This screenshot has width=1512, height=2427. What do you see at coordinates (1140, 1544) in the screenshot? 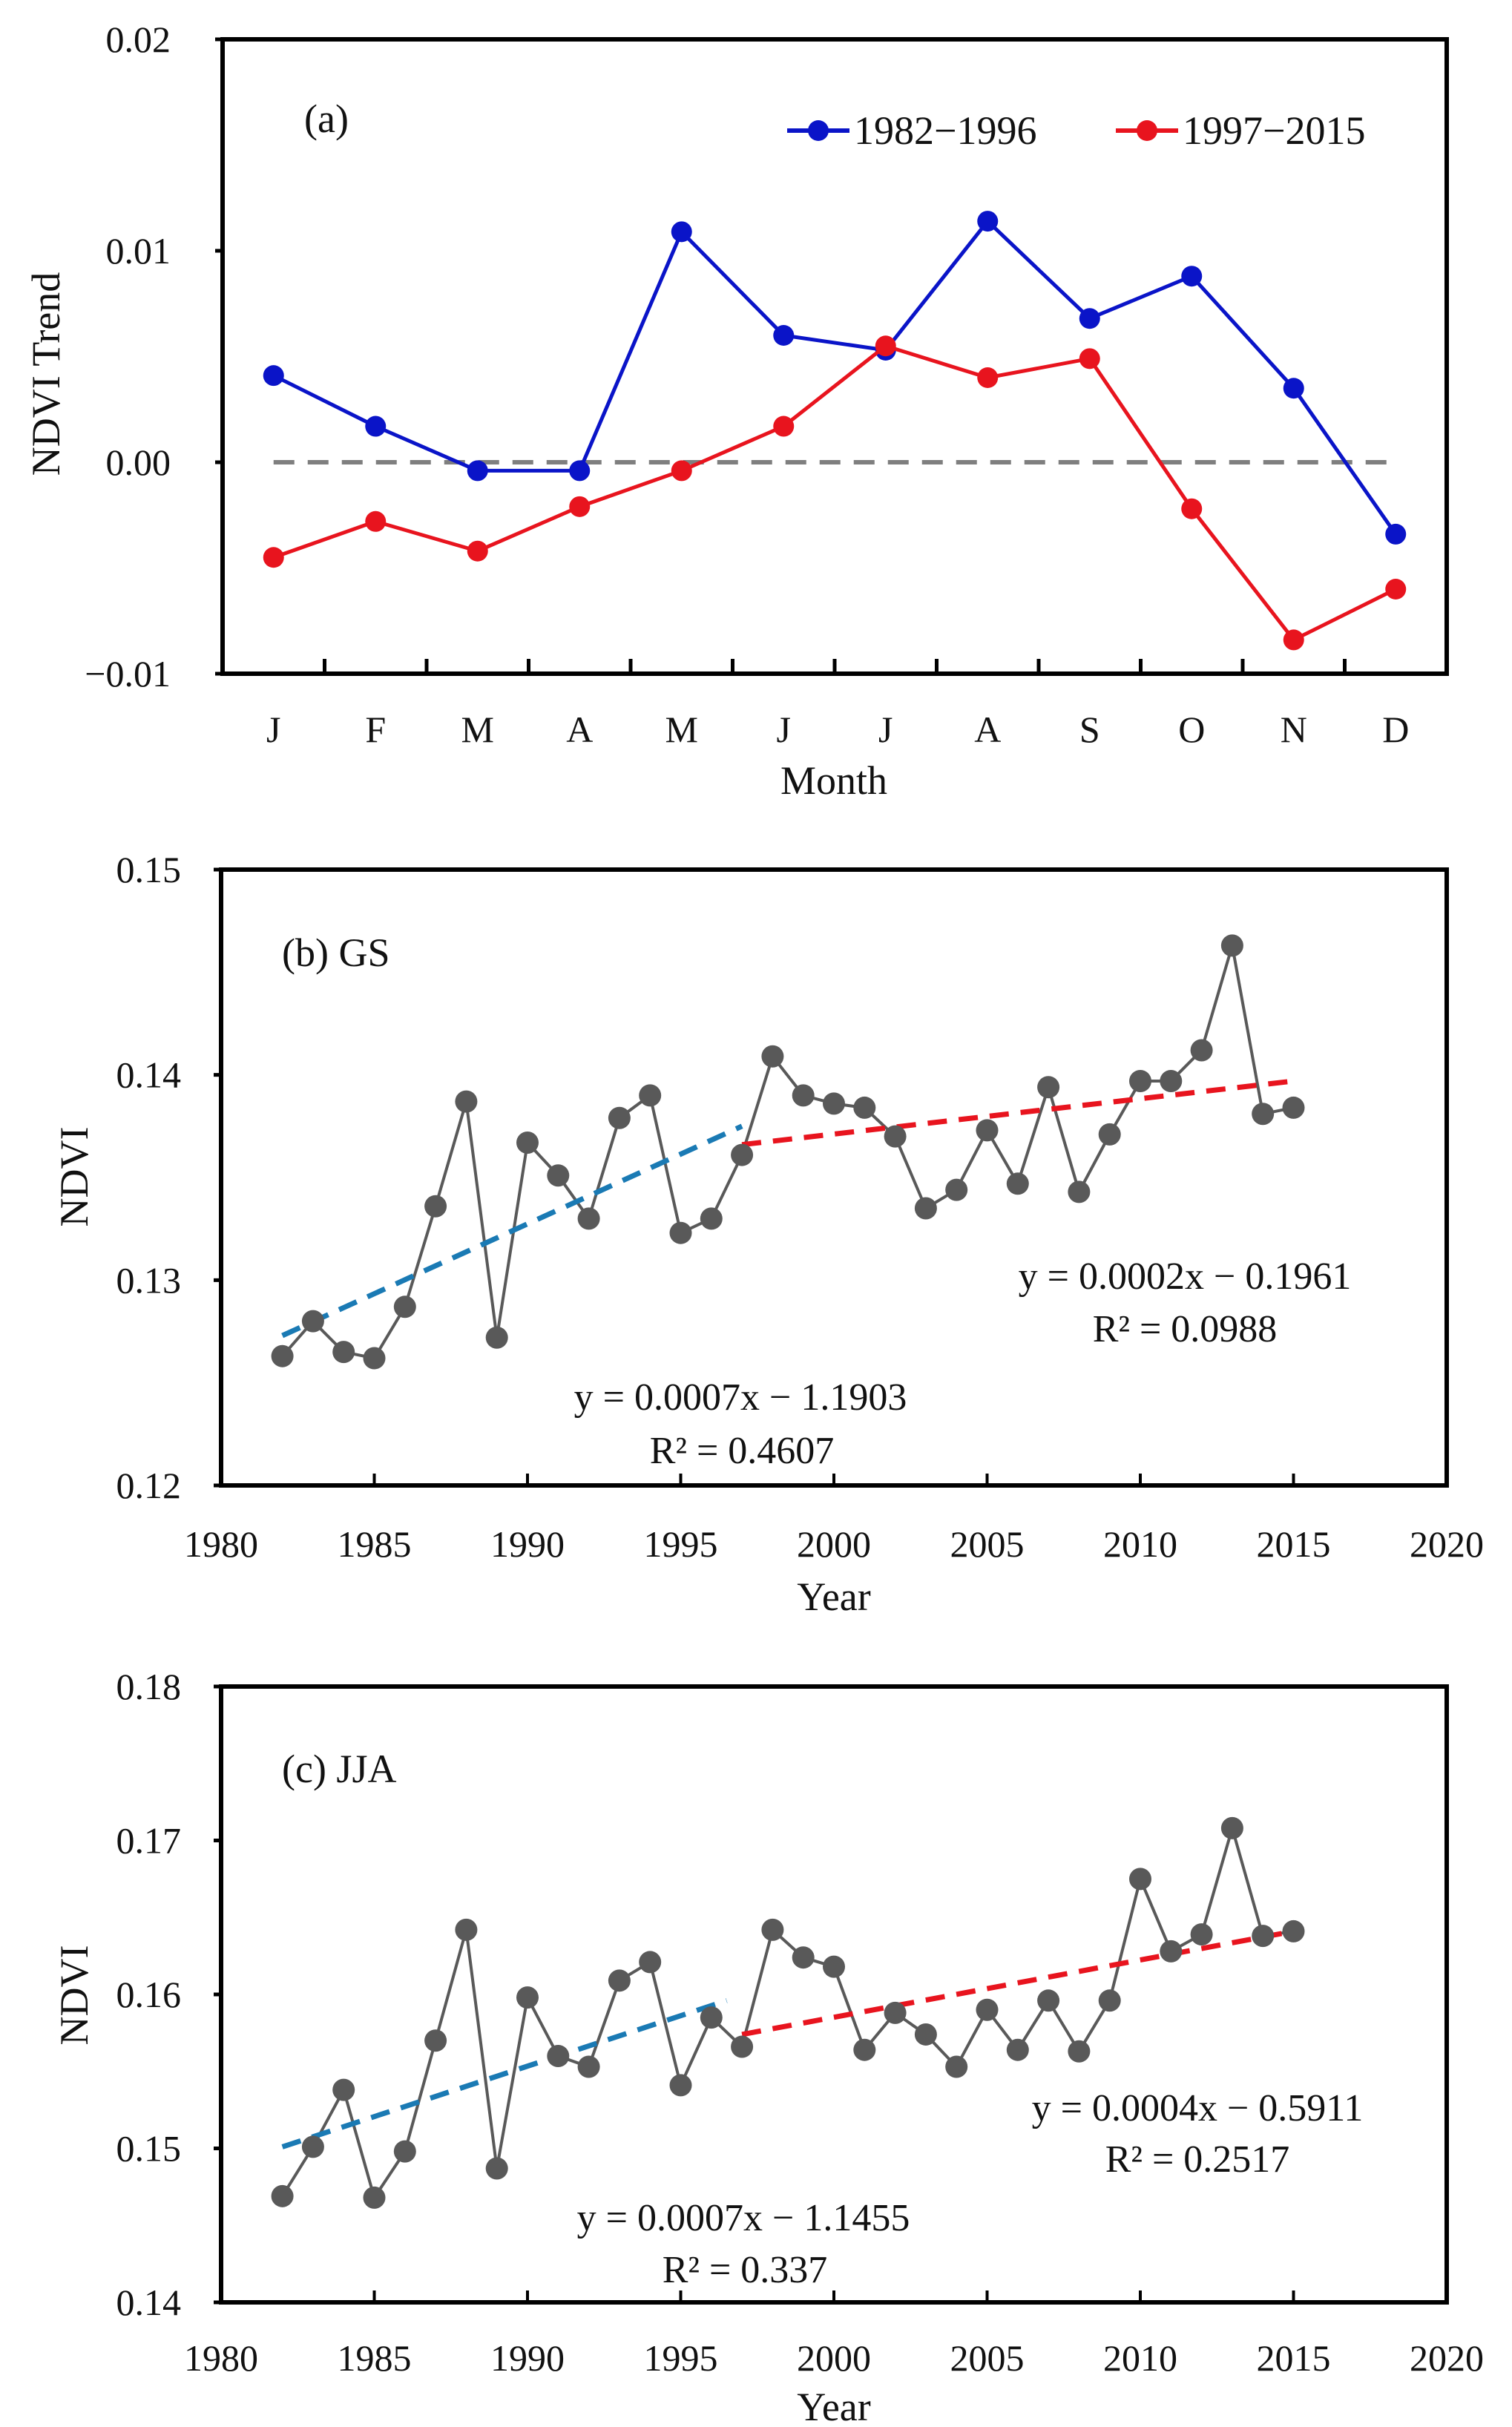
I see `x-tick-label: 2010` at bounding box center [1140, 1544].